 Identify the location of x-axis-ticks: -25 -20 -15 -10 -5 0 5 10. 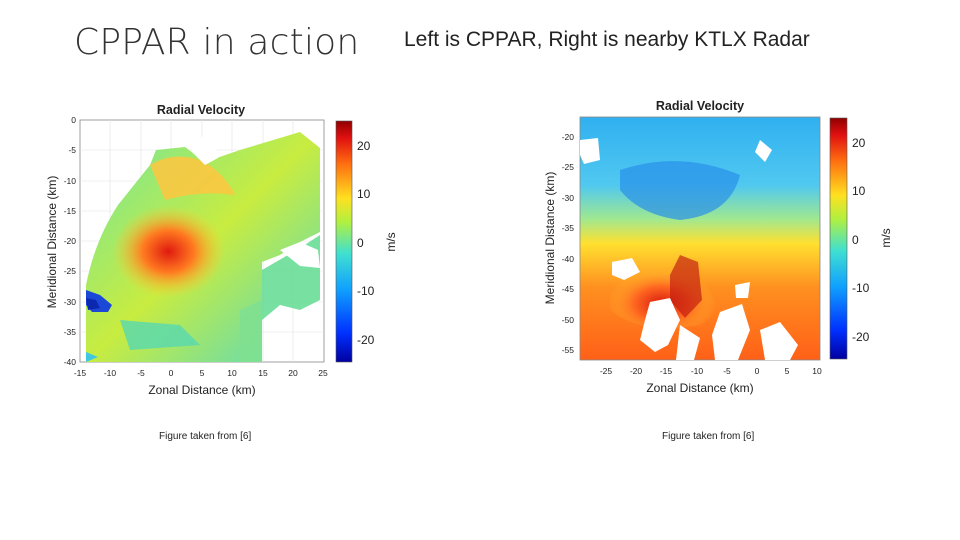
(711, 371).